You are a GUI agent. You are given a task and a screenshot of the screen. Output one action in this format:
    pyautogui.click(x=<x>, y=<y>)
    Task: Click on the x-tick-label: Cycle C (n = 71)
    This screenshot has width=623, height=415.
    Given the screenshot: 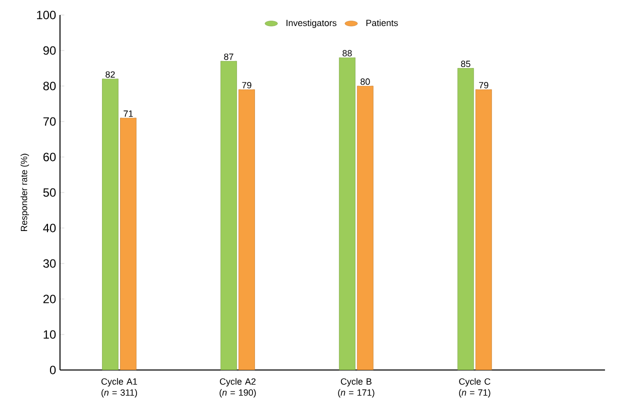 What is the action you would take?
    pyautogui.click(x=474, y=388)
    